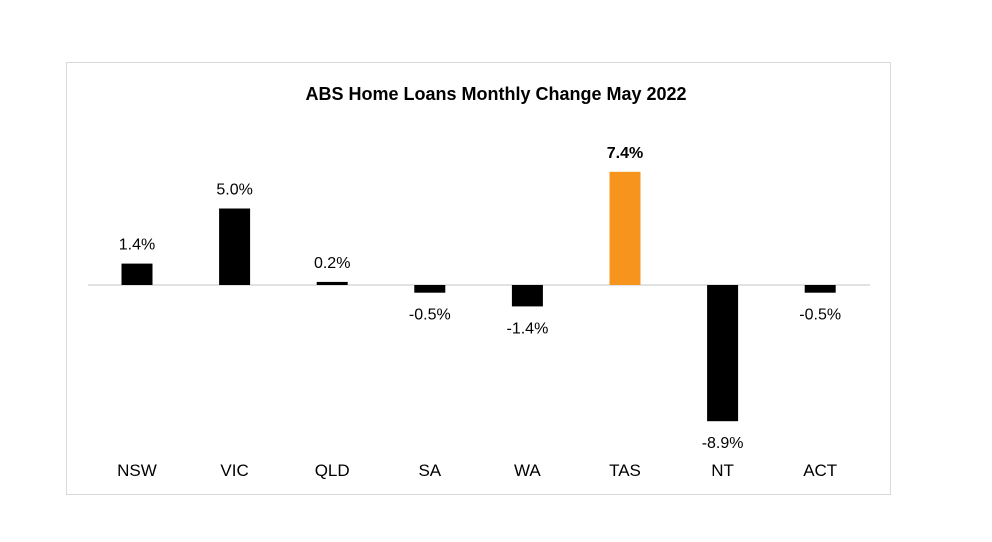 The width and height of the screenshot is (992, 542). I want to click on bar-act, so click(820, 289).